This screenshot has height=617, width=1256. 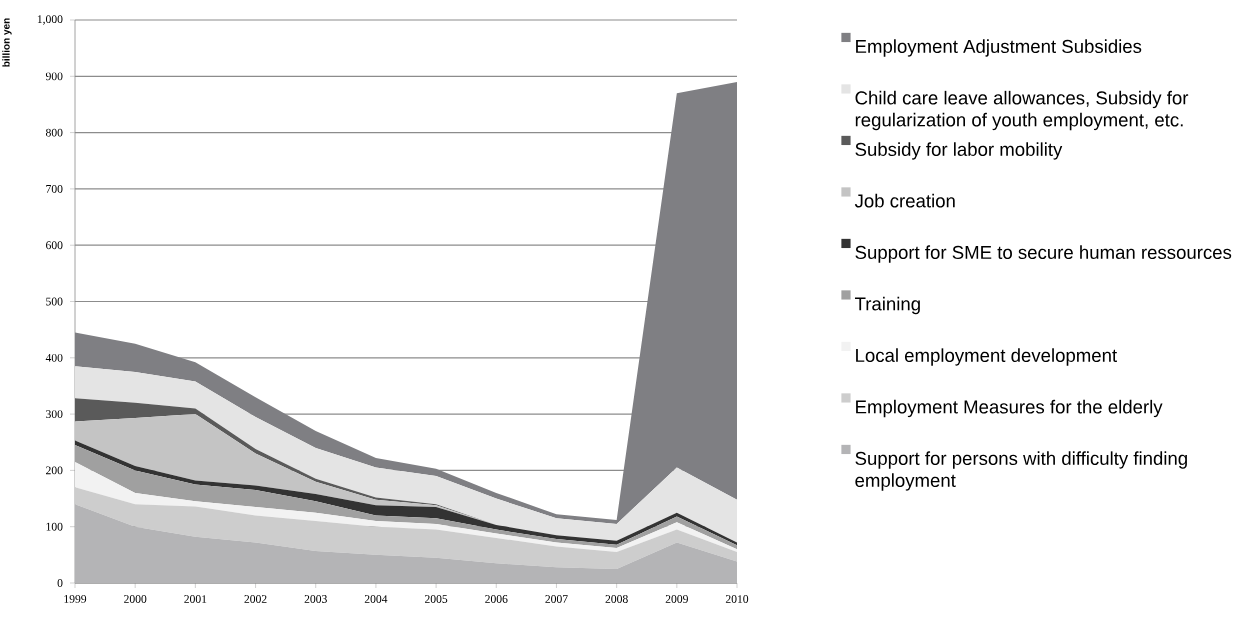 I want to click on y-tick-label: 800, so click(x=54, y=132).